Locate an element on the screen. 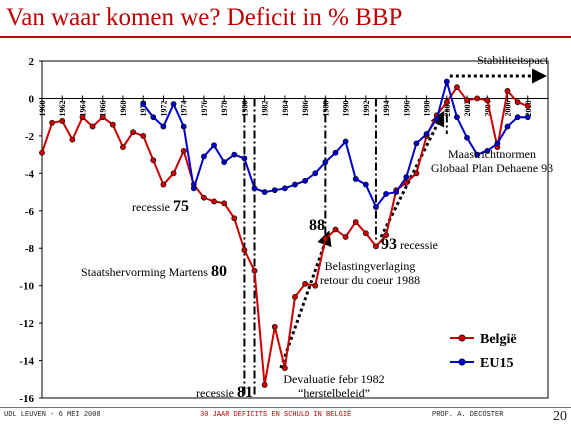  x-tick-label: 1978 is located at coordinates (224, 108).